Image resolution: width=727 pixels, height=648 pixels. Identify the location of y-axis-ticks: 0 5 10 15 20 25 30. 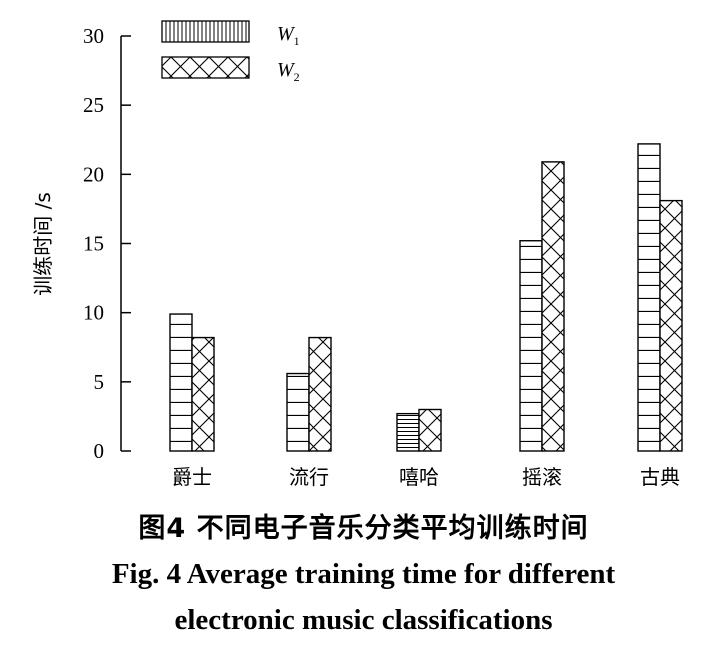
(107, 243).